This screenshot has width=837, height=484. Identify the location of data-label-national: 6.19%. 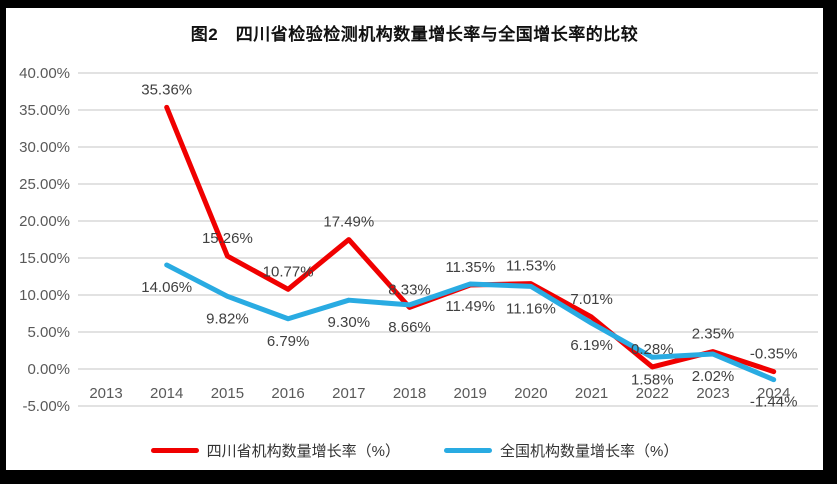
(591, 345).